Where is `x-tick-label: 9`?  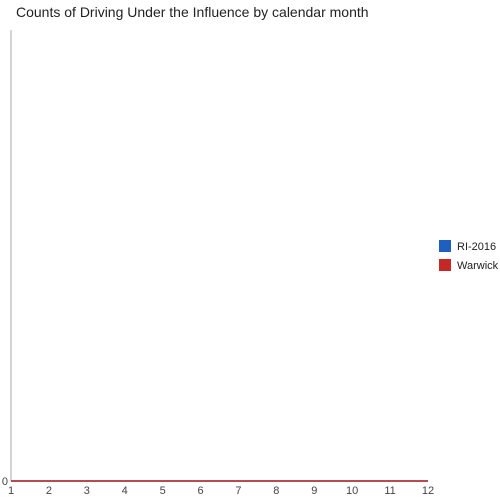 x-tick-label: 9 is located at coordinates (314, 491).